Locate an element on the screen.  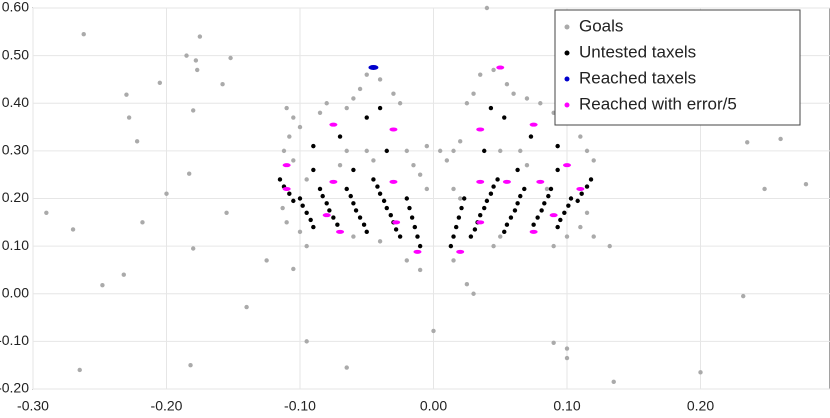
legend-box is located at coordinates (677, 67).